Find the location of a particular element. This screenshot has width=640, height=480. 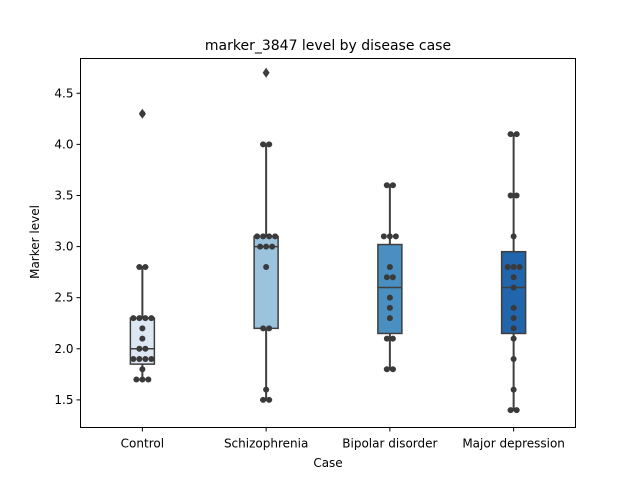

chart-title: marker_3847 level by disease case is located at coordinates (328, 46).